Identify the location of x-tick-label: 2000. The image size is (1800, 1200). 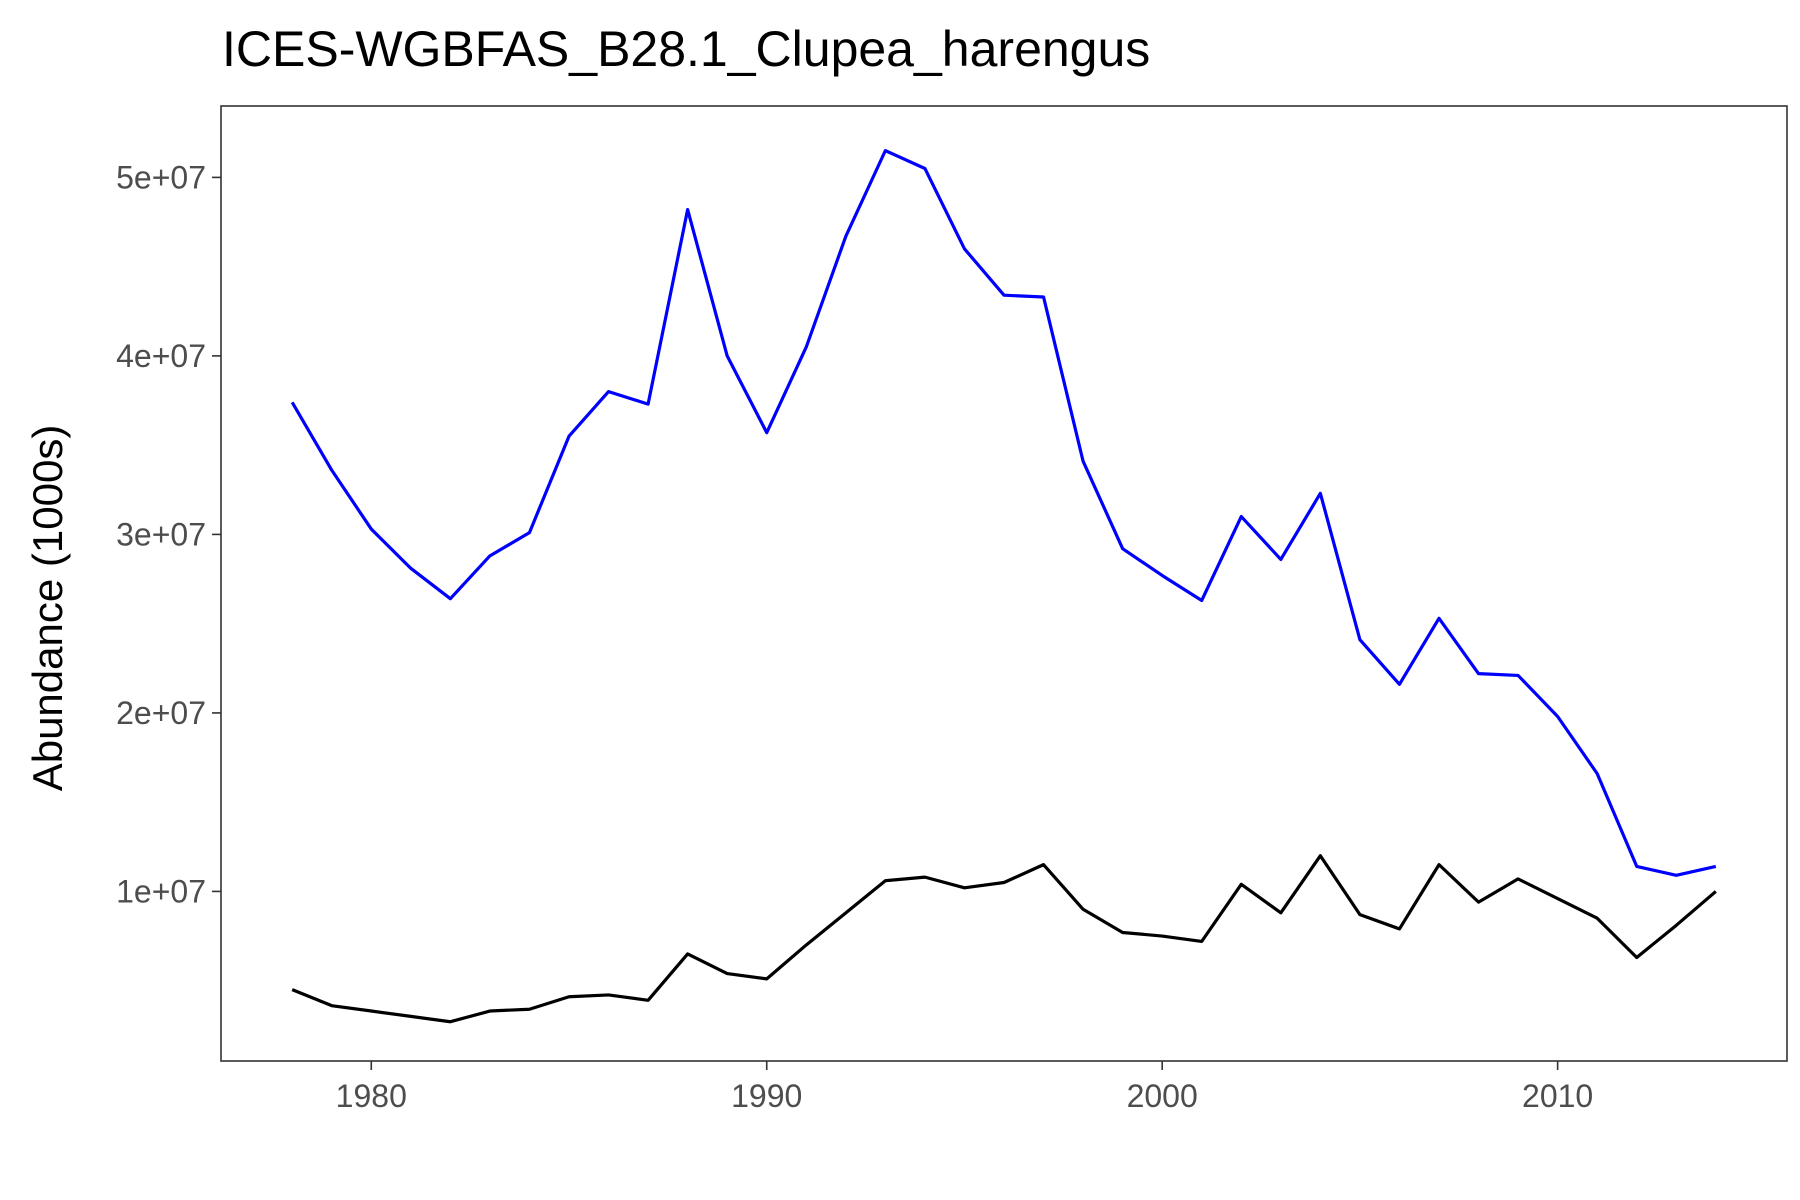
(1162, 1096).